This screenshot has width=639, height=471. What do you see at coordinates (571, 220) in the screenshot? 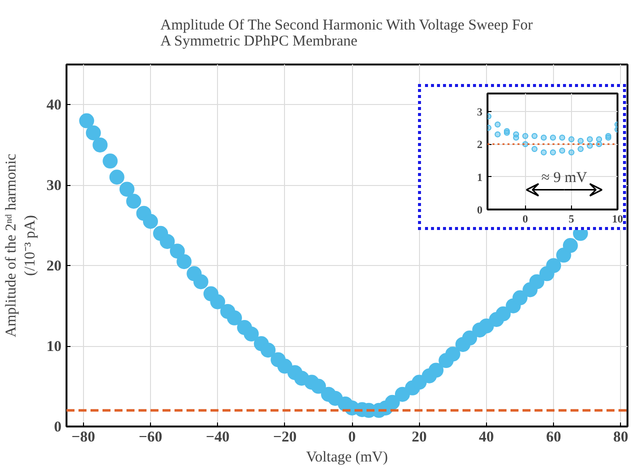
I see `x-tick-label: 5` at bounding box center [571, 220].